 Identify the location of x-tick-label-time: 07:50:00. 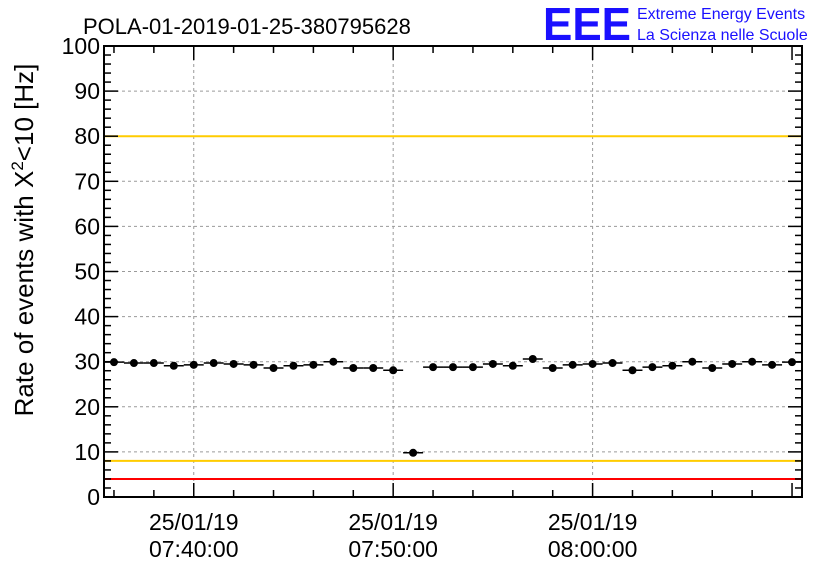
(393, 549).